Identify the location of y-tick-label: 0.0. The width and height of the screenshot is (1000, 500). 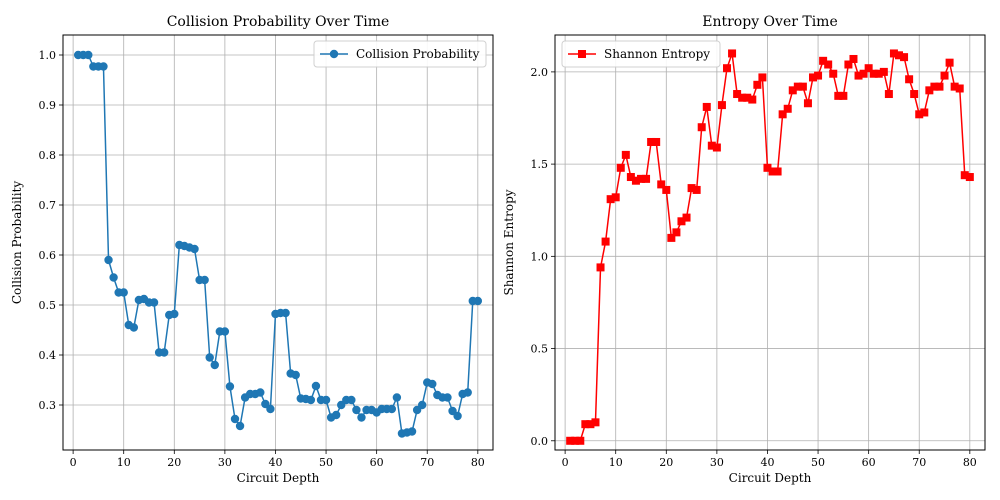
(540, 441).